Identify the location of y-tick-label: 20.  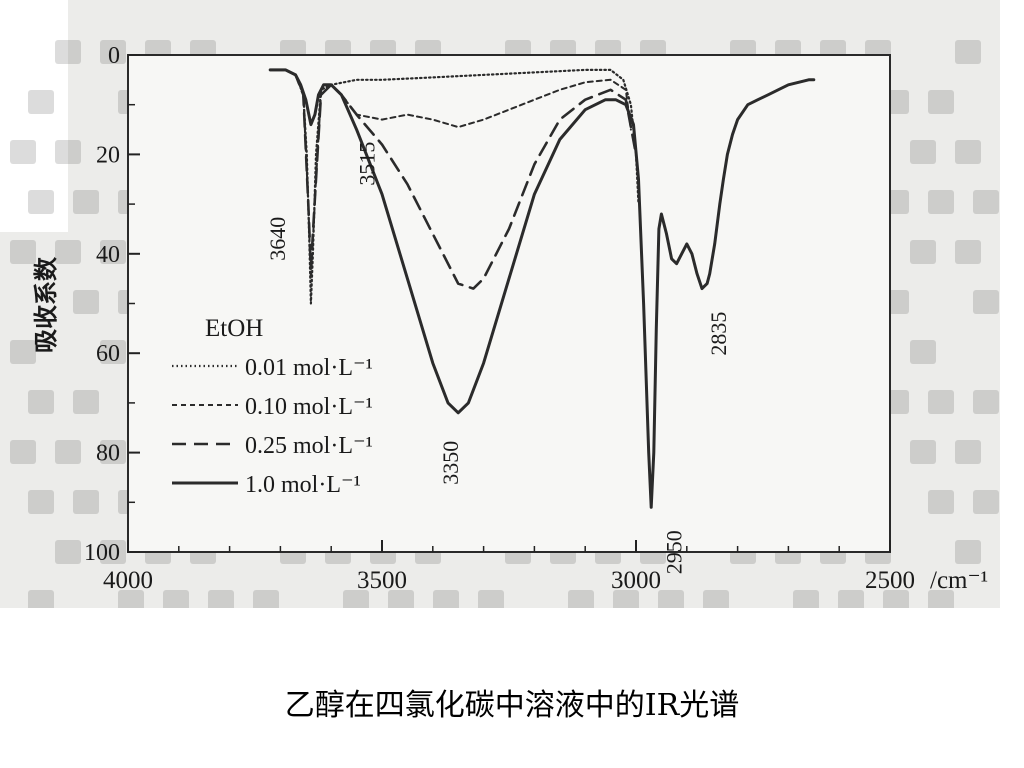
(108, 155).